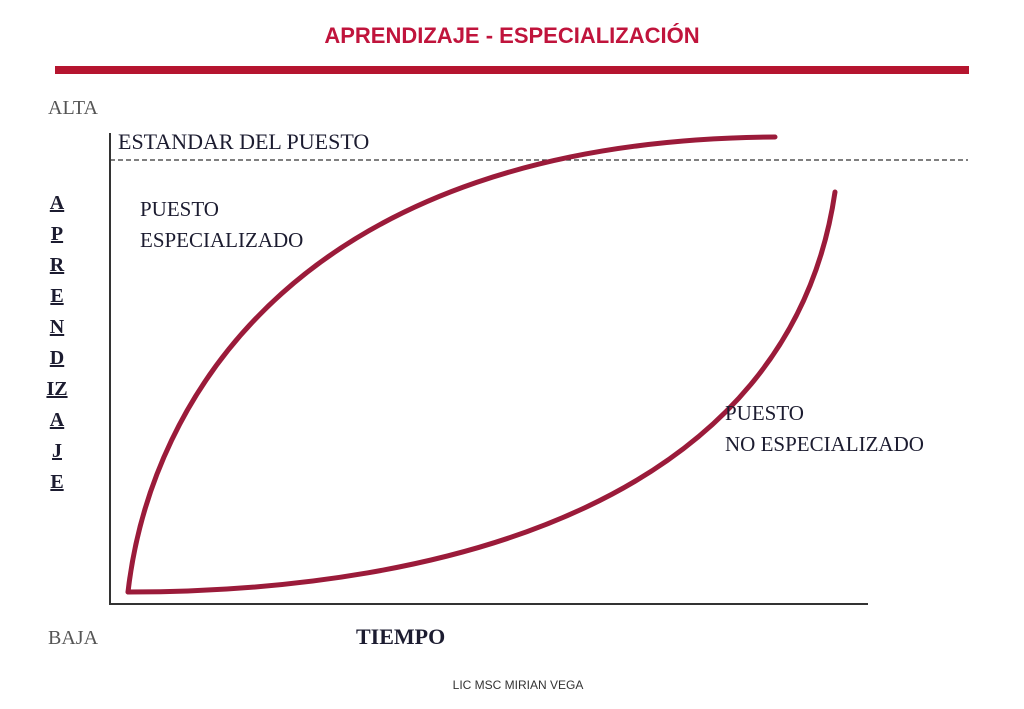  What do you see at coordinates (511, 35) in the screenshot?
I see `title: APRENDIZAJE - ESPECIALIZACIÓN` at bounding box center [511, 35].